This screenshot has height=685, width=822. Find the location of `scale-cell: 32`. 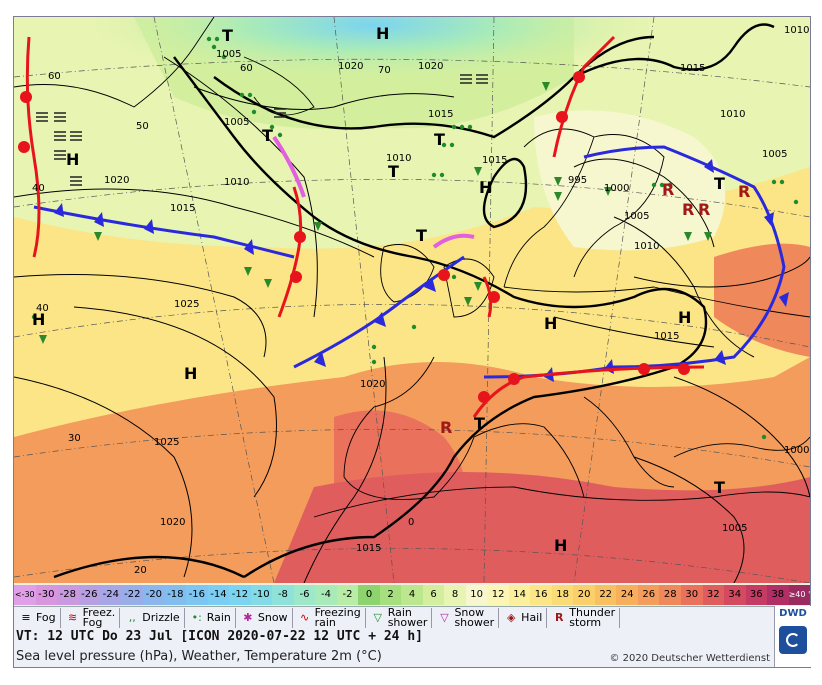

scale-cell: 32 is located at coordinates (713, 595).